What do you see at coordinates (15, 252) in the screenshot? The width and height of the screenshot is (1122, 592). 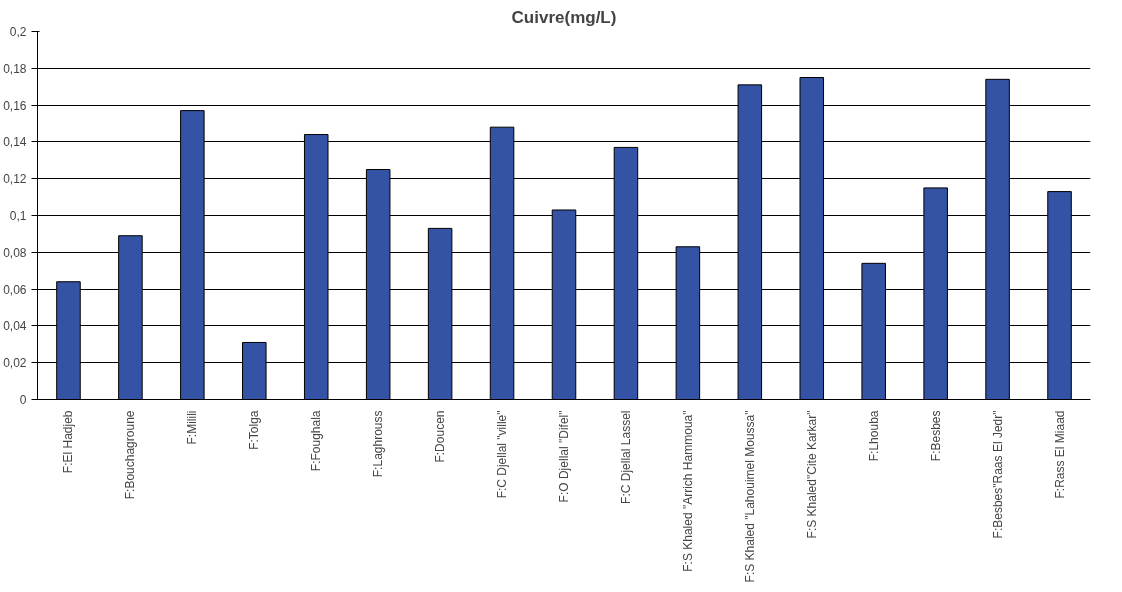 I see `y-tick-label: 0,08` at bounding box center [15, 252].